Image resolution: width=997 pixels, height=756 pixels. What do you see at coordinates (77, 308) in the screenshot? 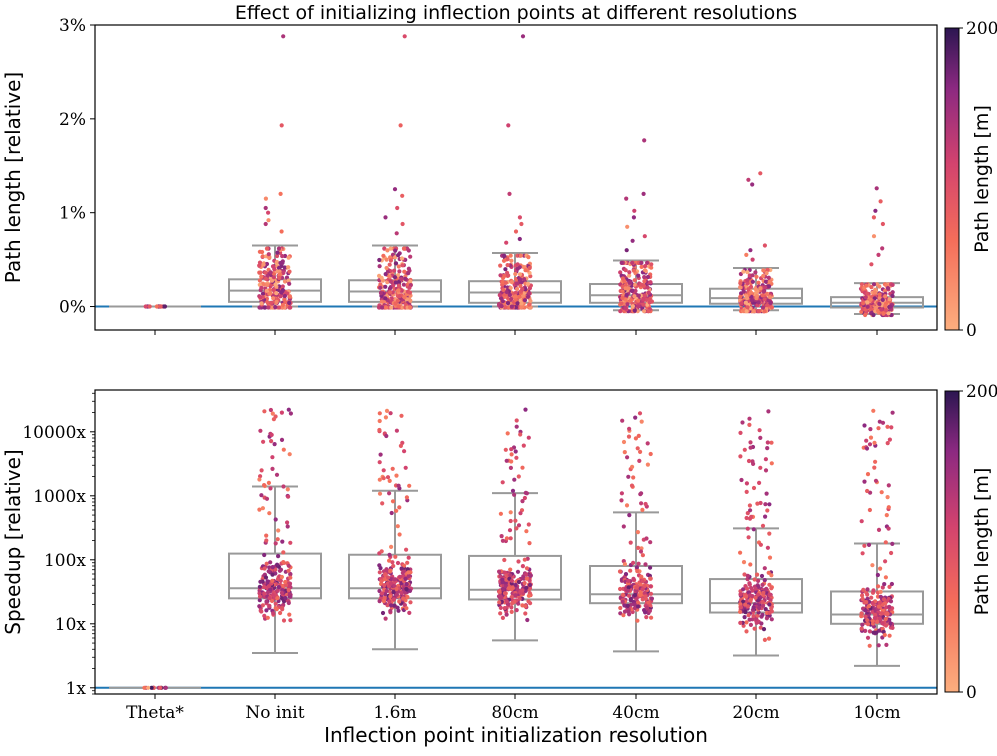
I see `y-tick: 0%` at bounding box center [77, 308].